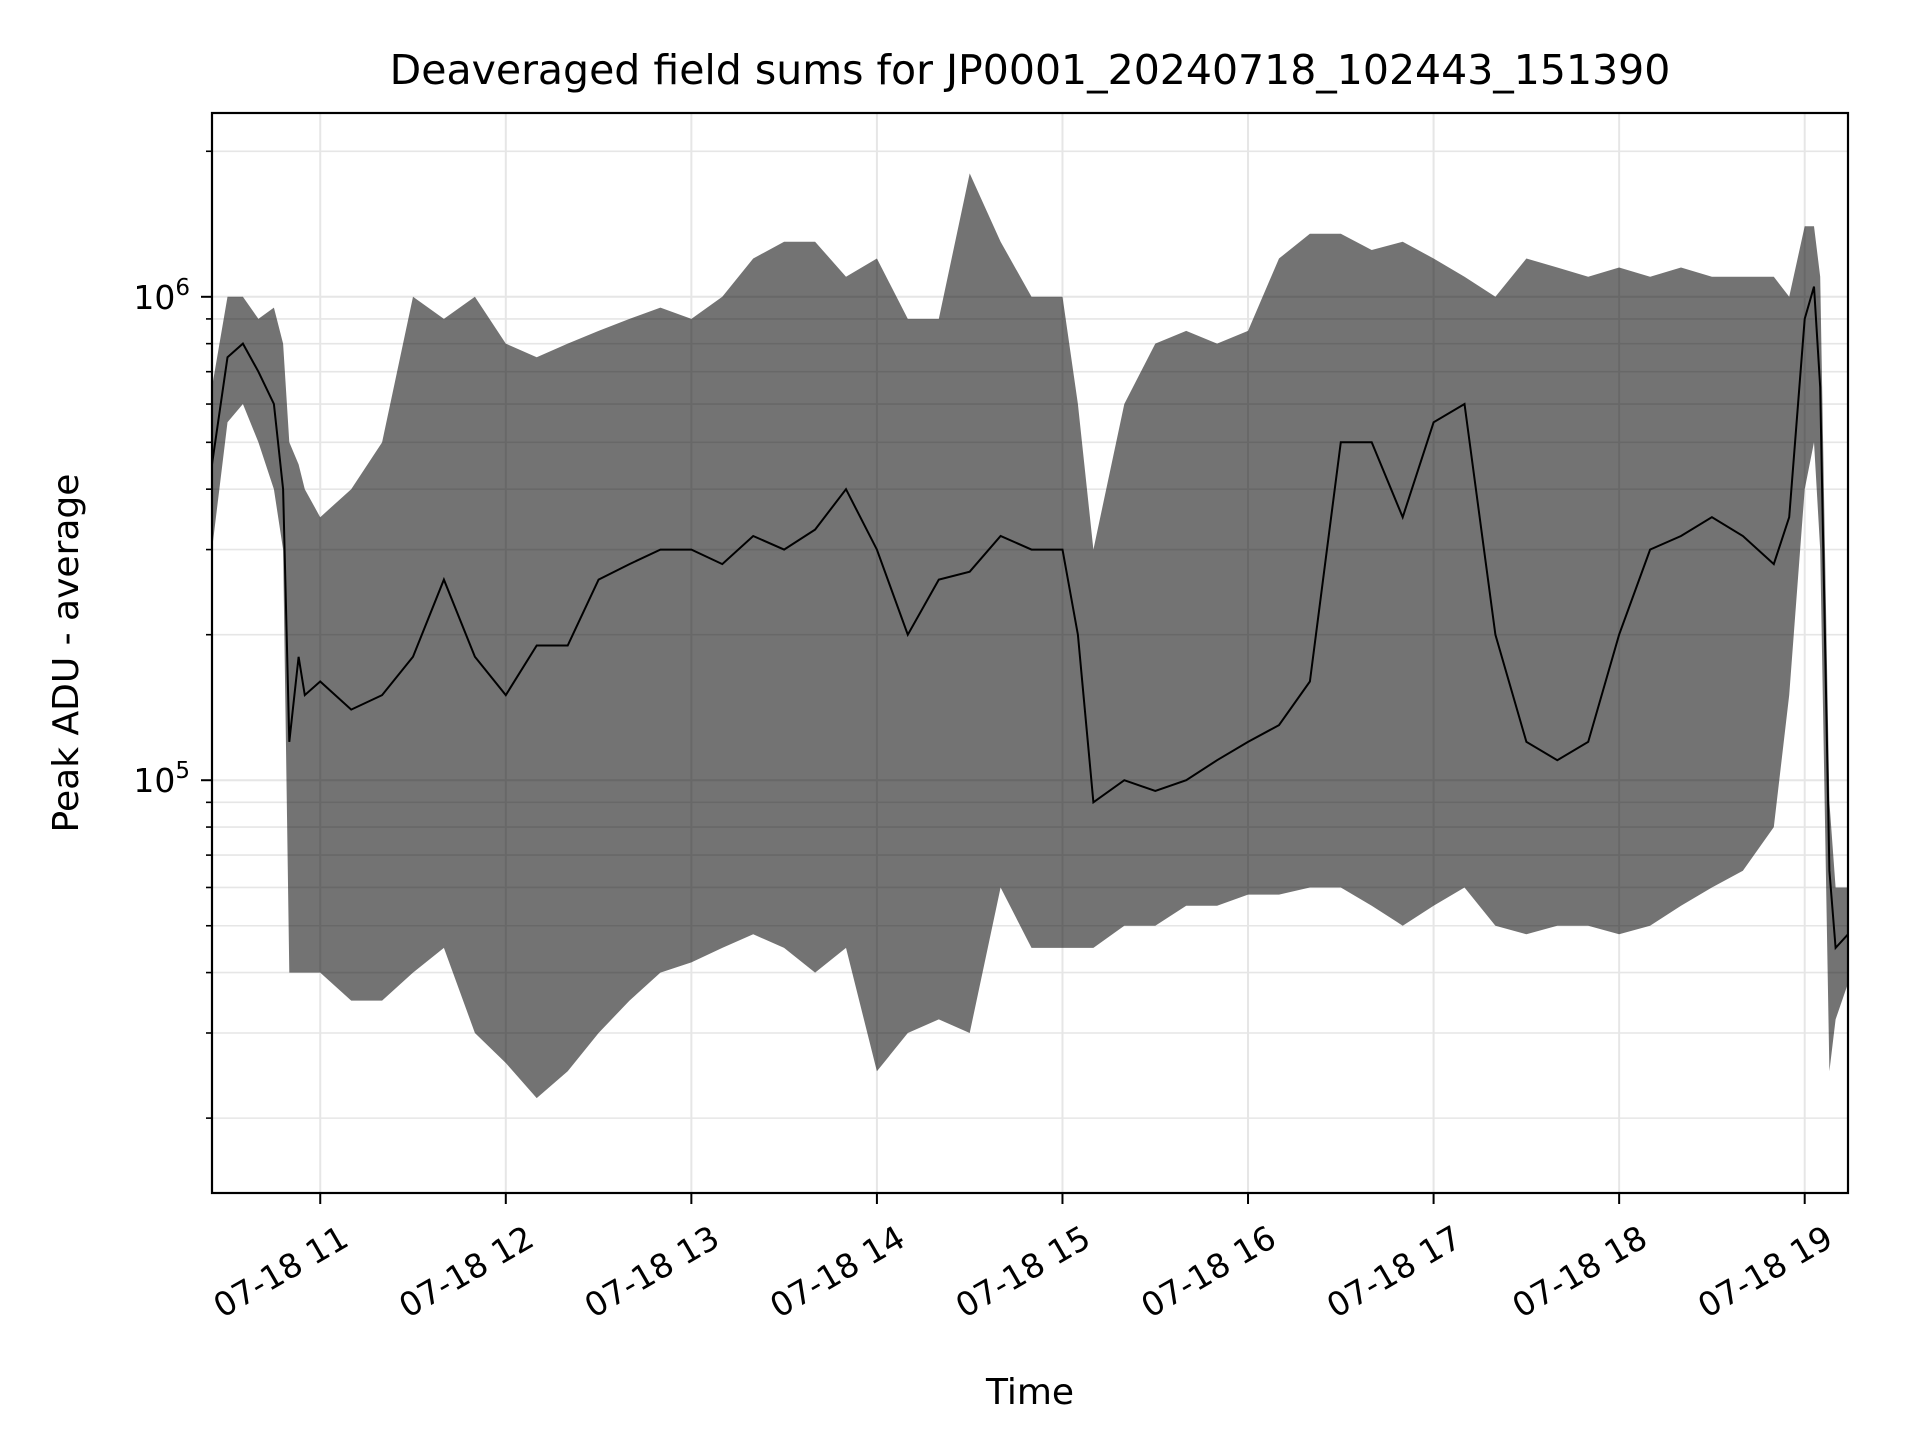 The image size is (1920, 1440). Describe the element at coordinates (1023, 1272) in the screenshot. I see `x-tick-label: 07-18 15` at that location.